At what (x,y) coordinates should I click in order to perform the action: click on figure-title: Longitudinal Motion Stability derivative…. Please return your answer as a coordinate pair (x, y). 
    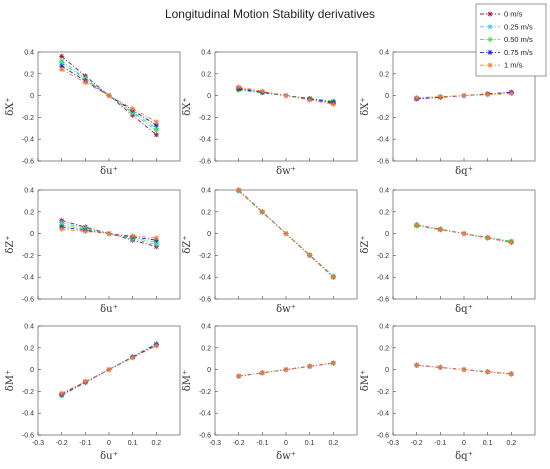
    Looking at the image, I should click on (270, 14).